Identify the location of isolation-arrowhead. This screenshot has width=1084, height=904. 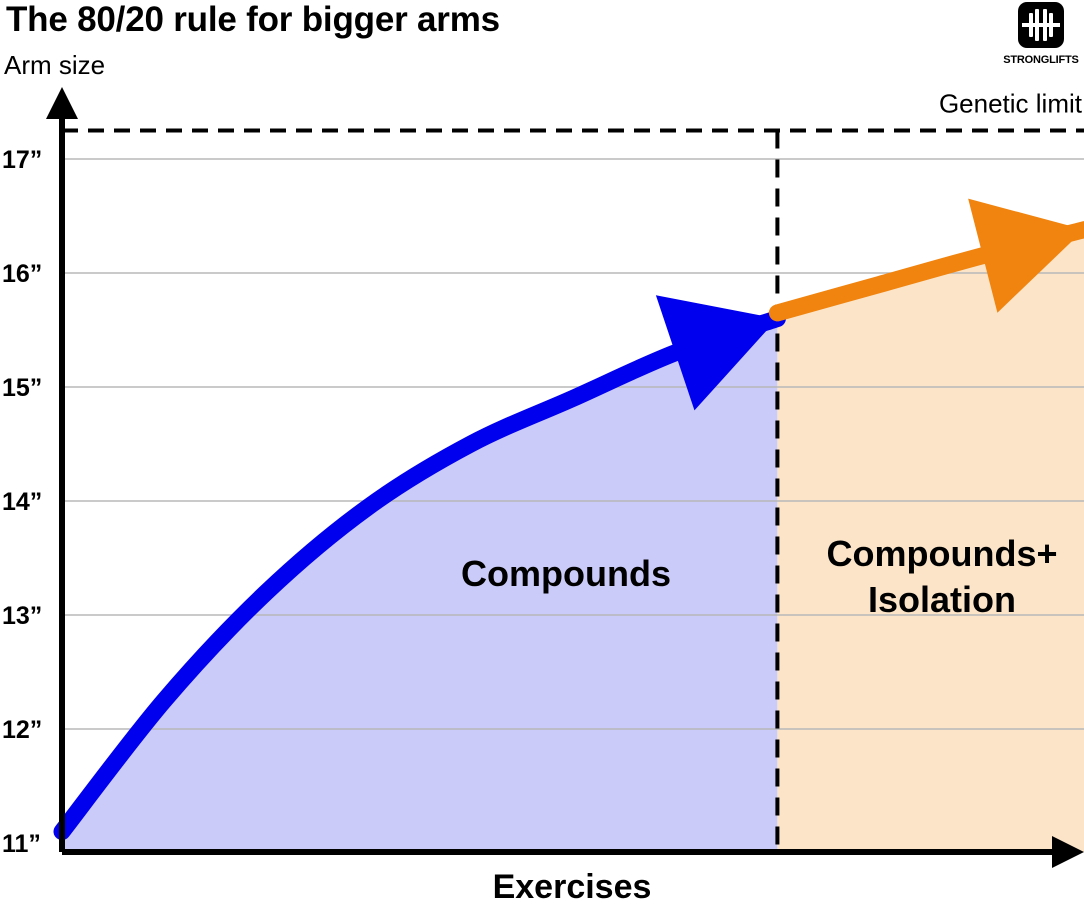
(1026, 255).